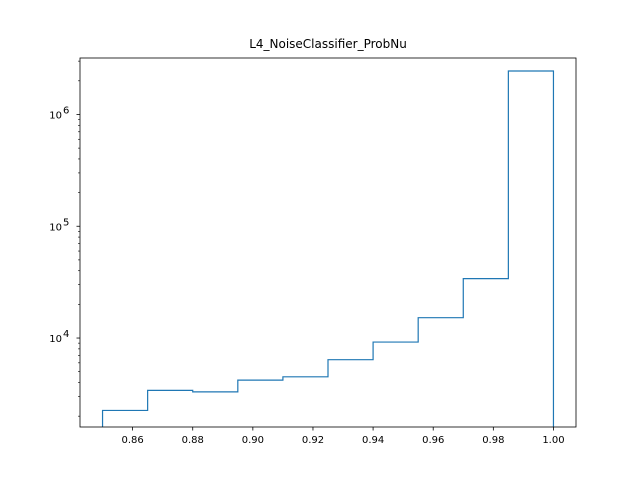 This screenshot has width=640, height=480. What do you see at coordinates (253, 440) in the screenshot?
I see `x-tick-label: 0.90` at bounding box center [253, 440].